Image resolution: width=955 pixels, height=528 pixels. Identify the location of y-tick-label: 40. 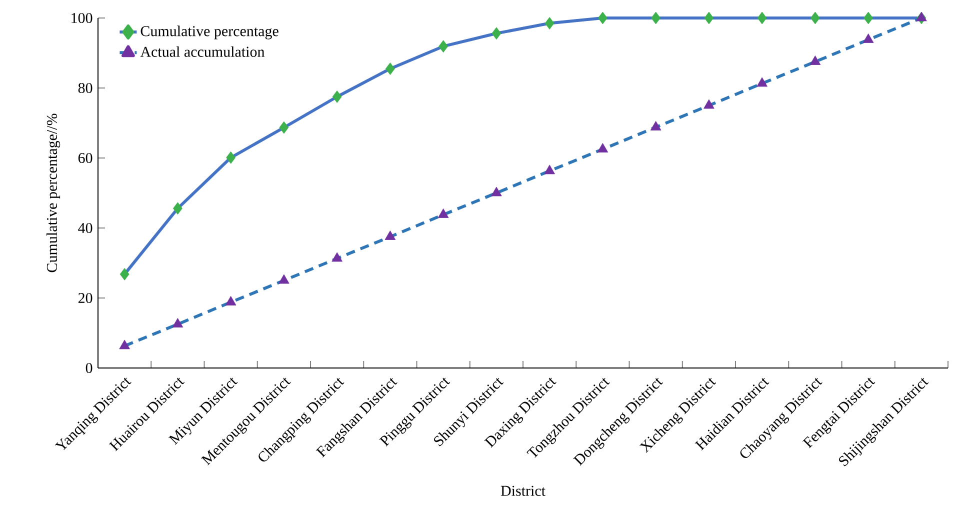
(85, 228).